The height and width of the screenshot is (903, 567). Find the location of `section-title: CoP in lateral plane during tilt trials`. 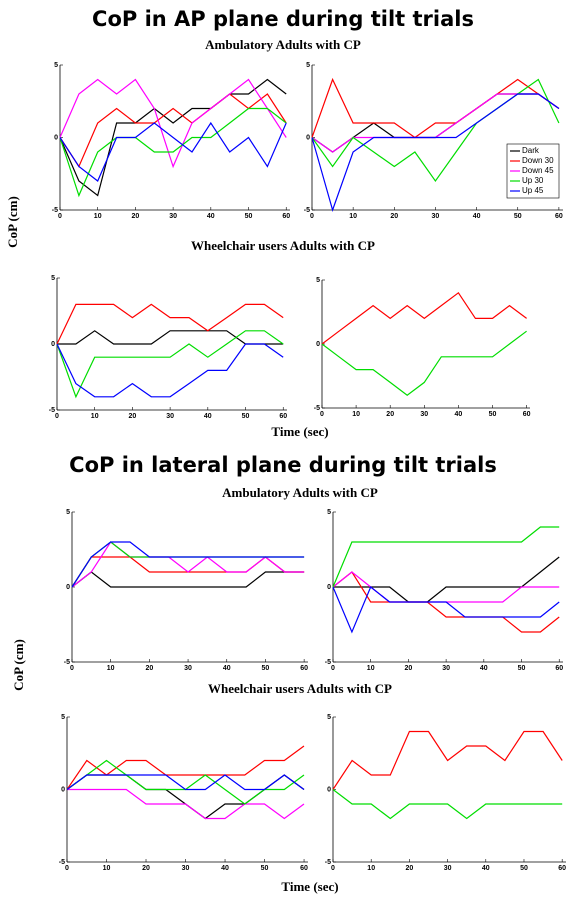

section-title: CoP in lateral plane during tilt trials is located at coordinates (283, 465).